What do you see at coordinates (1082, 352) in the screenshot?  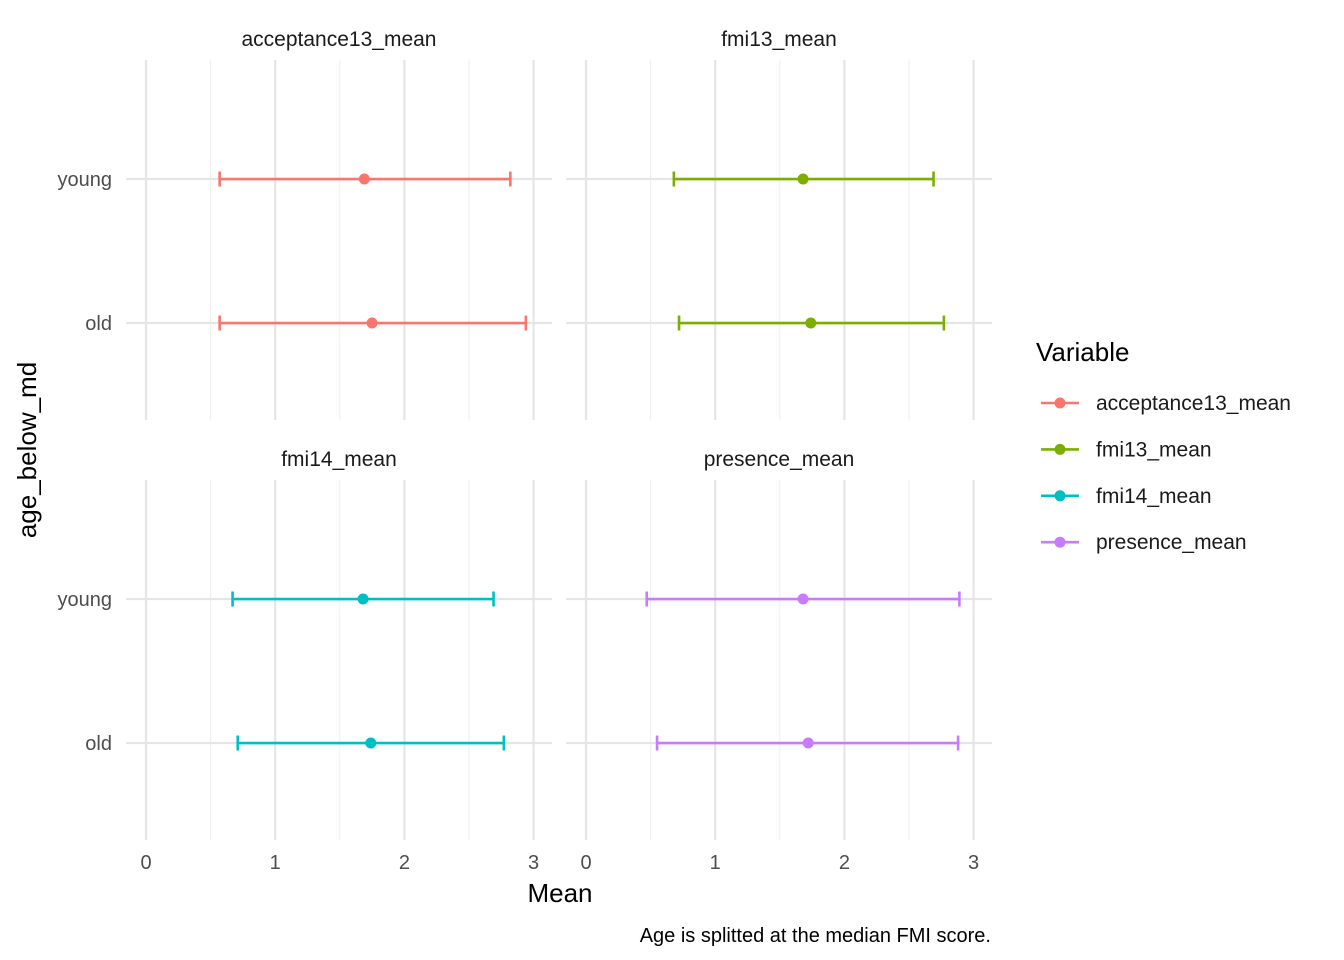 I see `legend-title: Variable` at bounding box center [1082, 352].